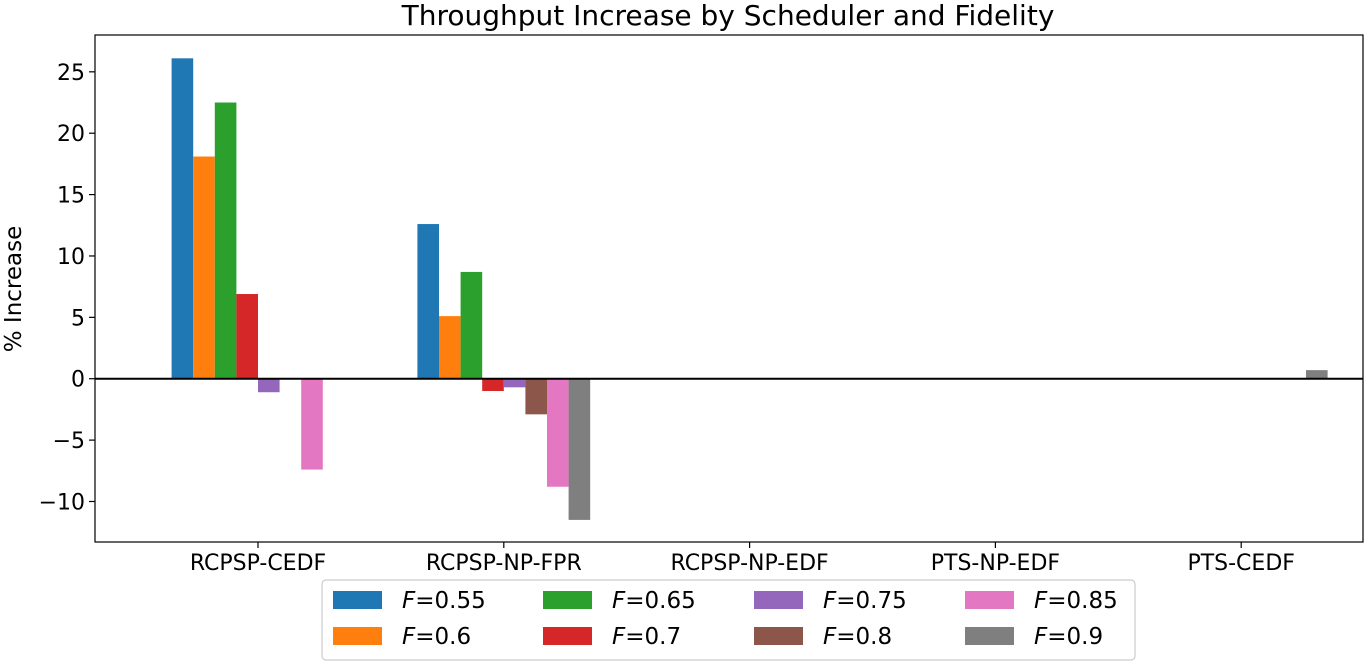 This screenshot has width=1366, height=662. Describe the element at coordinates (654, 601) in the screenshot. I see `legend-label-f-0-65: F=0.65` at that location.